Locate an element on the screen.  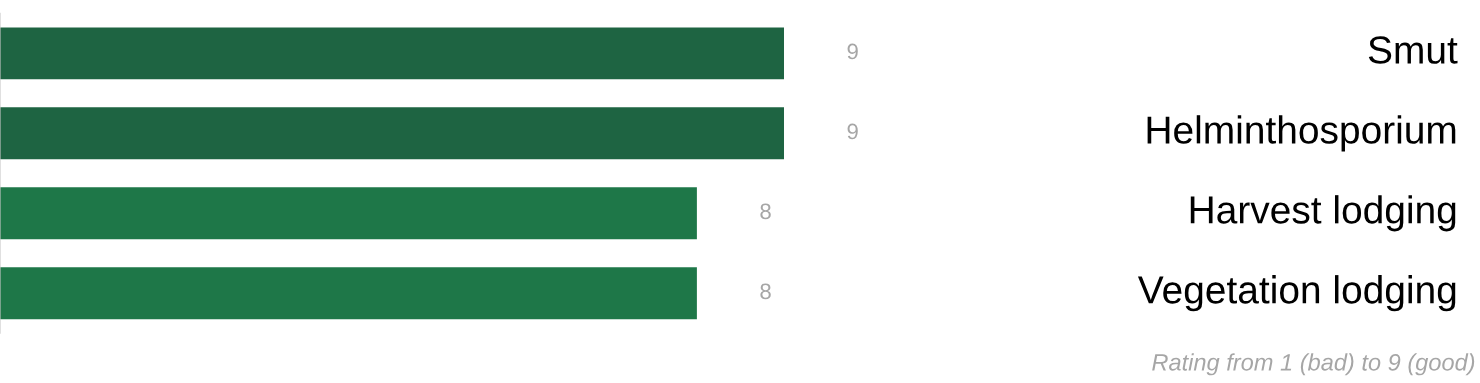
text: Rating from 1 (bad) to 9 (good) is located at coordinates (1313, 364).